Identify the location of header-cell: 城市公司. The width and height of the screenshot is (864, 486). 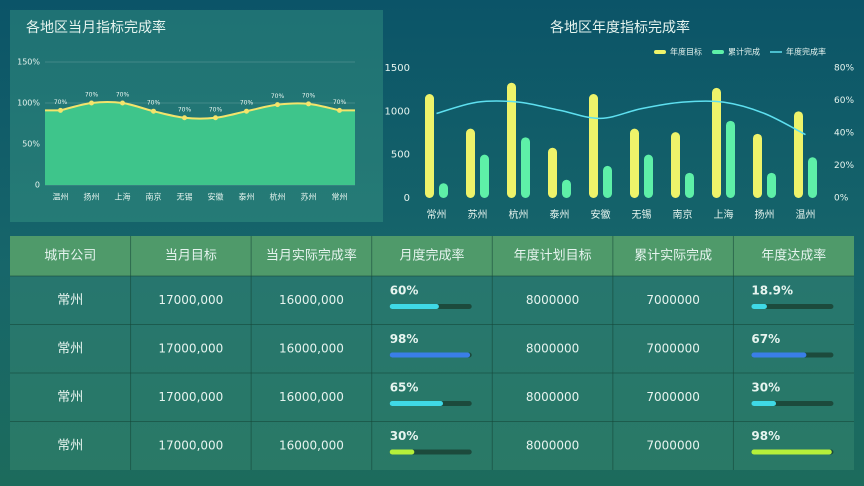
(70, 256).